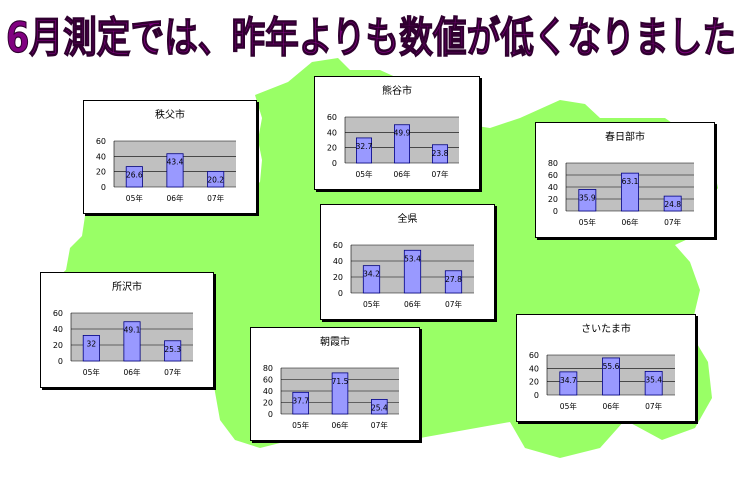 The width and height of the screenshot is (750, 488). I want to click on data-label: 20.2, so click(215, 180).